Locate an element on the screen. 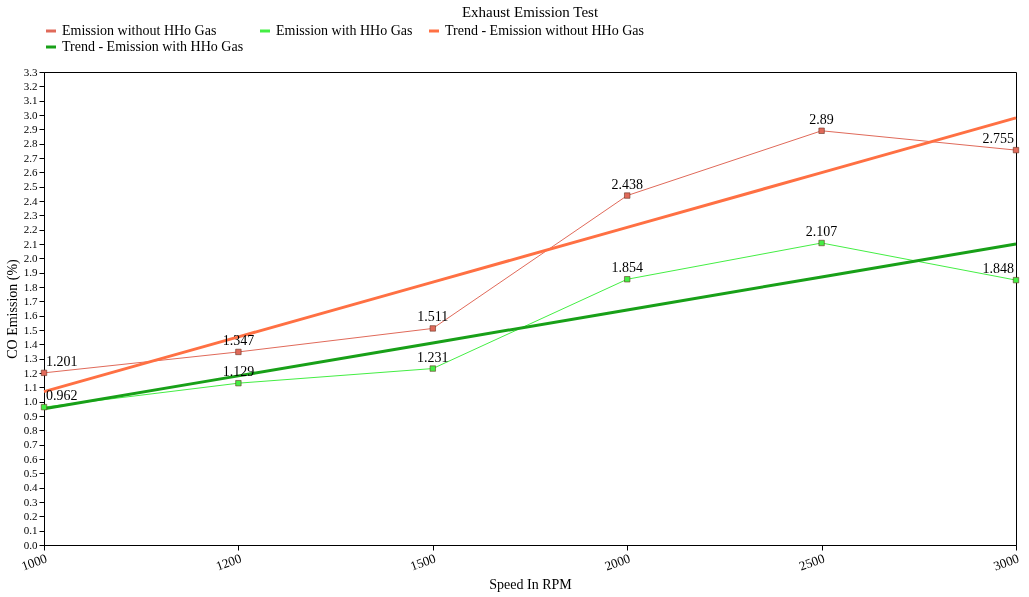  y-tick-label: 1.7 is located at coordinates (30, 300).